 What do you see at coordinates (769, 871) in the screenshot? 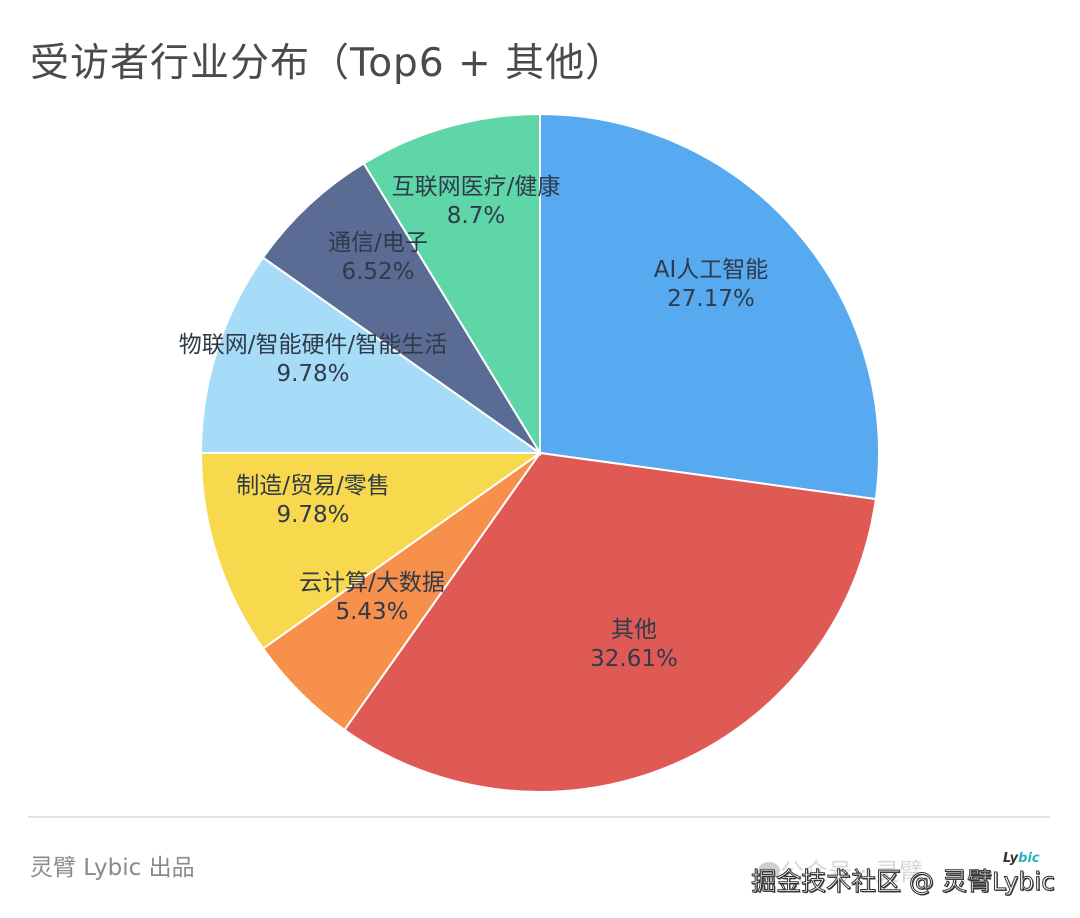
I see `wechat-icon` at bounding box center [769, 871].